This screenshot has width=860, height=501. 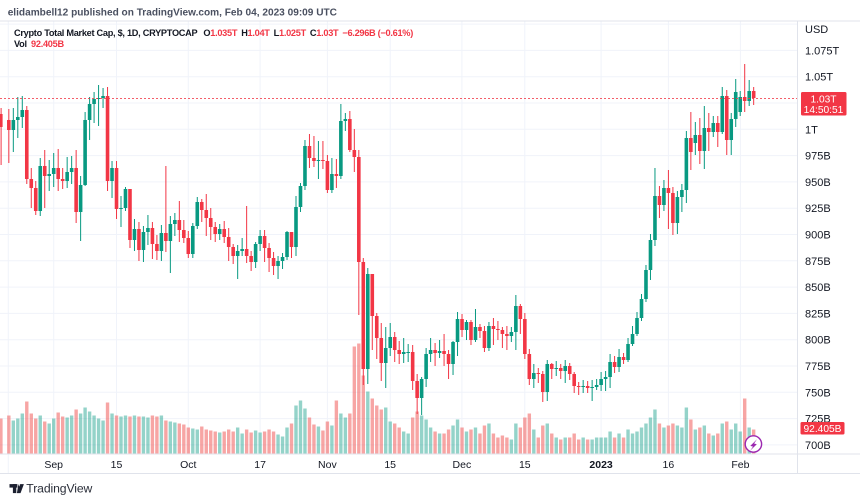 I want to click on svg-text: Nov, so click(x=327, y=465).